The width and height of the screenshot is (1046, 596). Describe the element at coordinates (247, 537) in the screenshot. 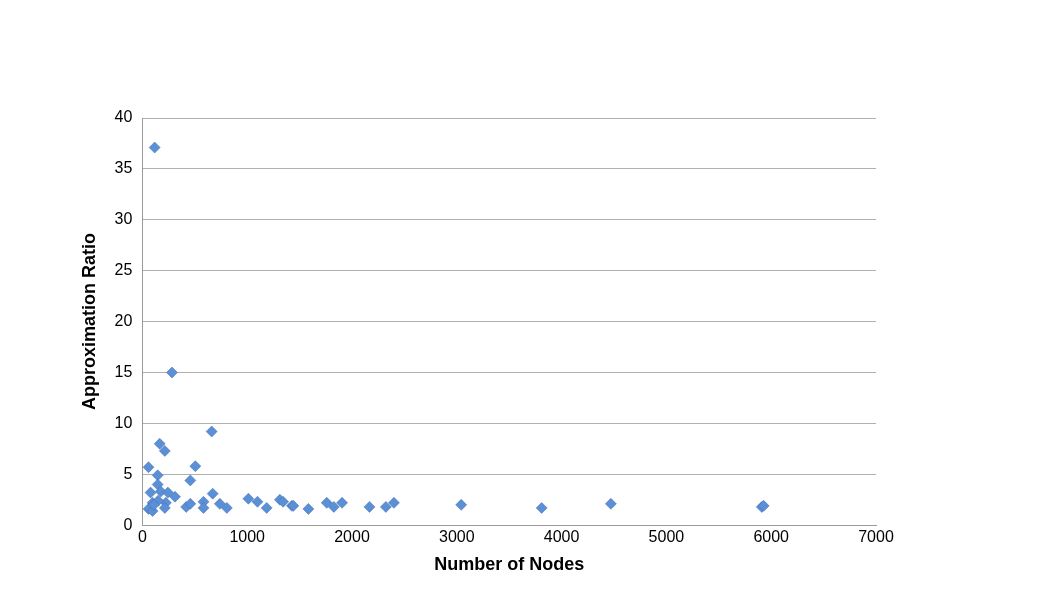

I see `x-tick-label: 1000` at that location.